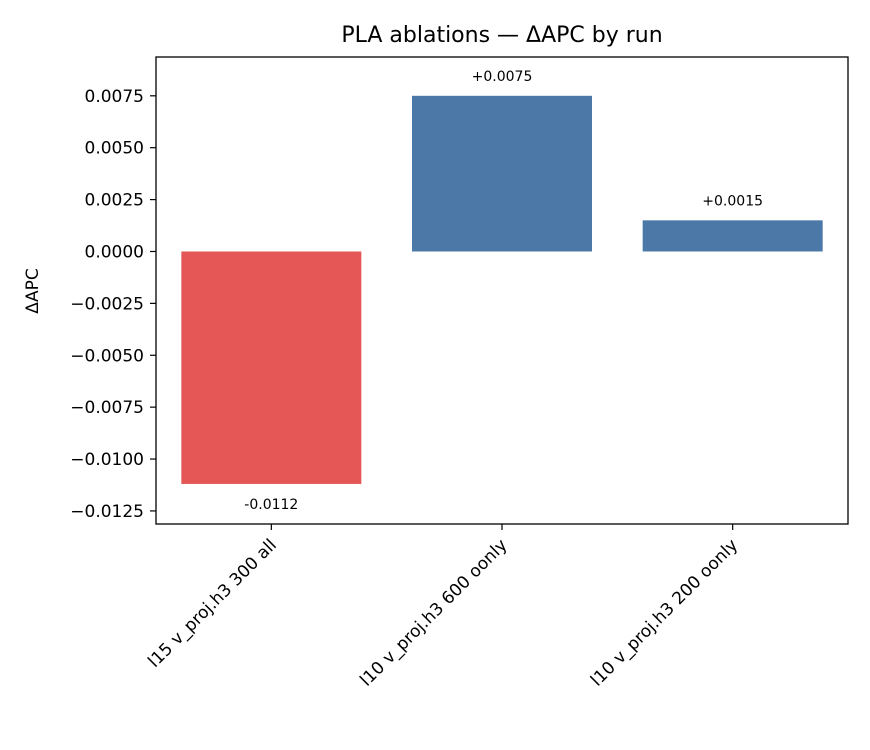 The width and height of the screenshot is (870, 750). I want to click on y-tick-label: −0.0025, so click(107, 304).